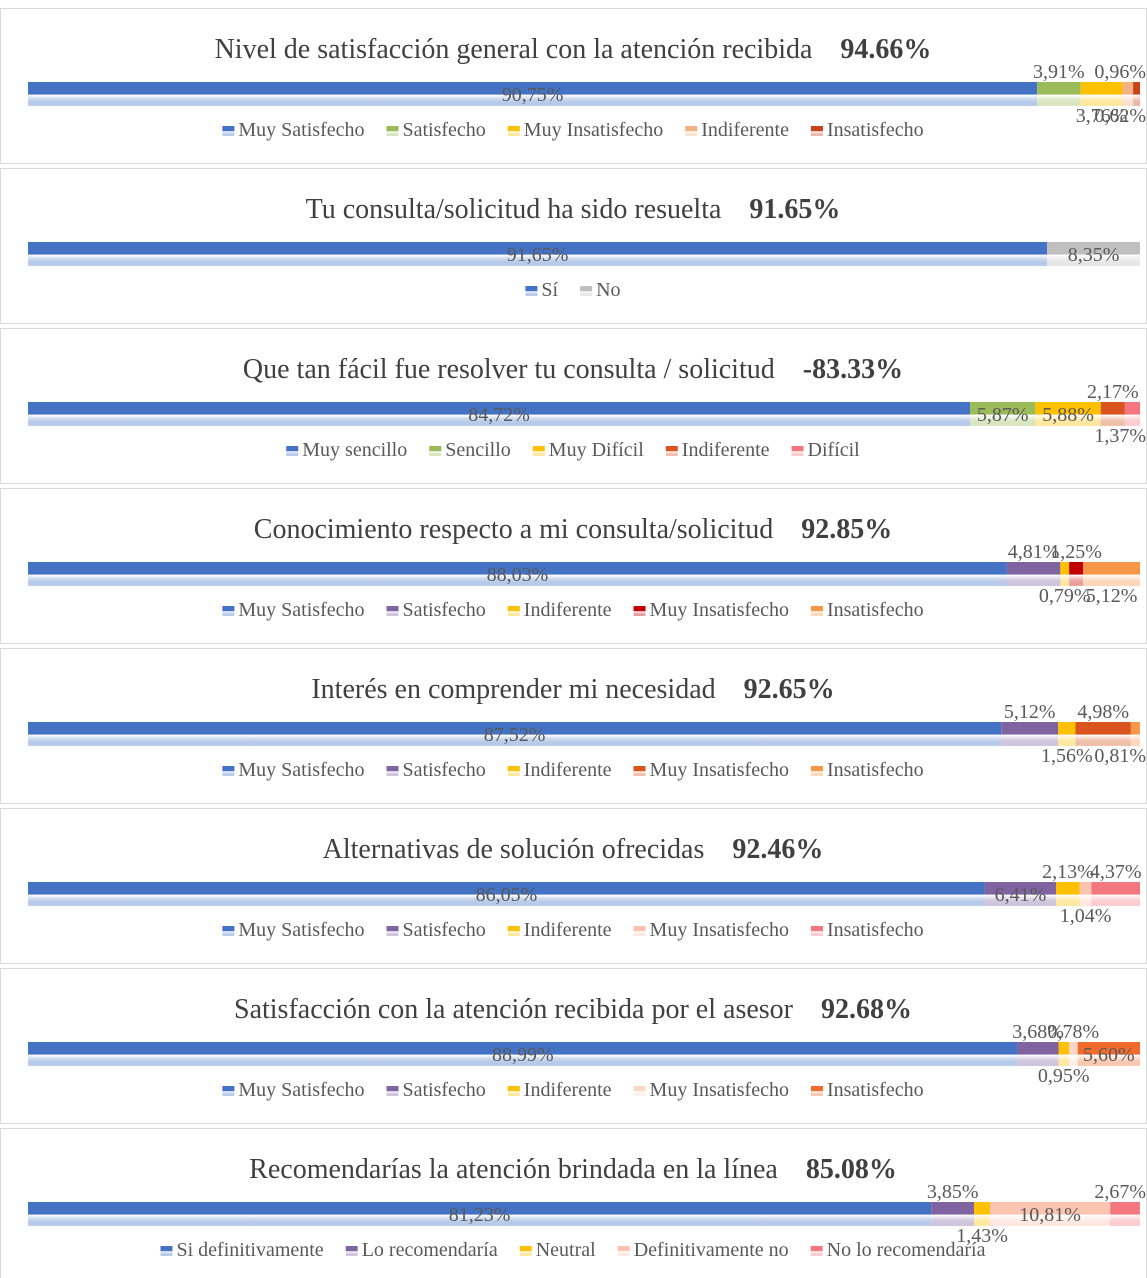  Describe the element at coordinates (885, 49) in the screenshot. I see `headline: 94.66%` at that location.